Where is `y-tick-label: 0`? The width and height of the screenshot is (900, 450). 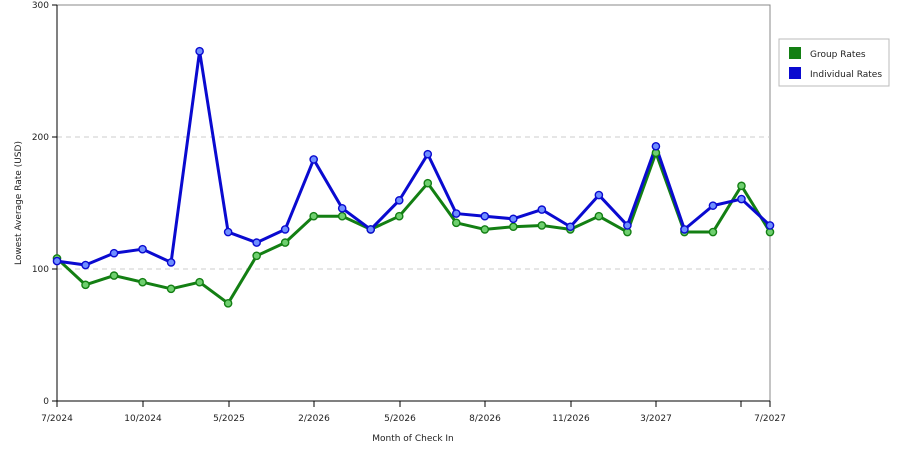
y-tick-label: 0 is located at coordinates (46, 402).